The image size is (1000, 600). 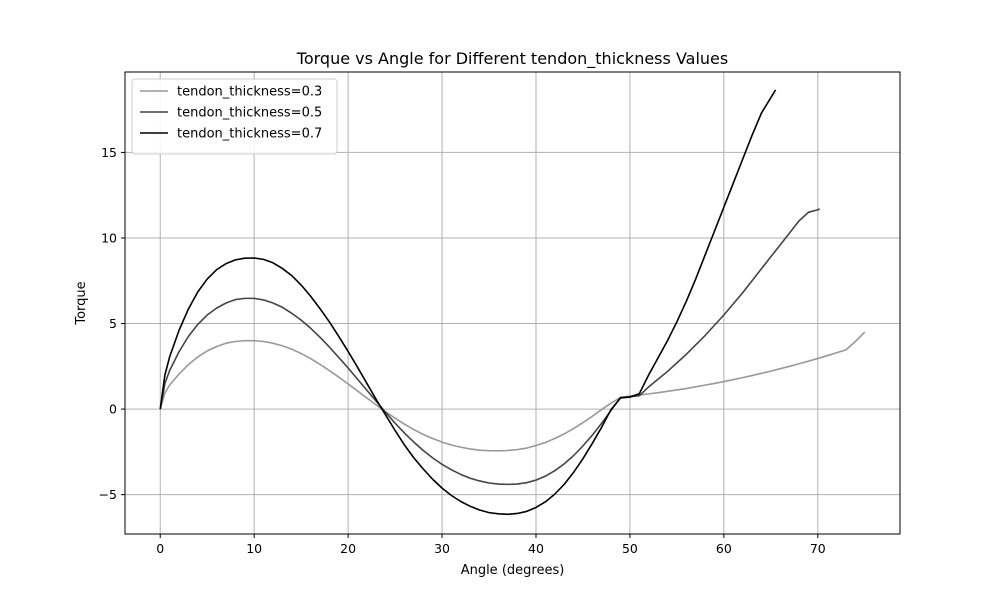 I want to click on x-tick-label: 10, so click(x=254, y=548).